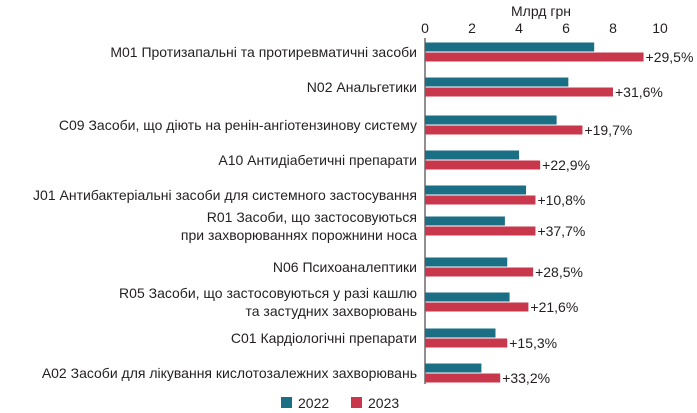 This screenshot has width=697, height=413. What do you see at coordinates (566, 165) in the screenshot?
I see `growth-data-label: +22,9%` at bounding box center [566, 165].